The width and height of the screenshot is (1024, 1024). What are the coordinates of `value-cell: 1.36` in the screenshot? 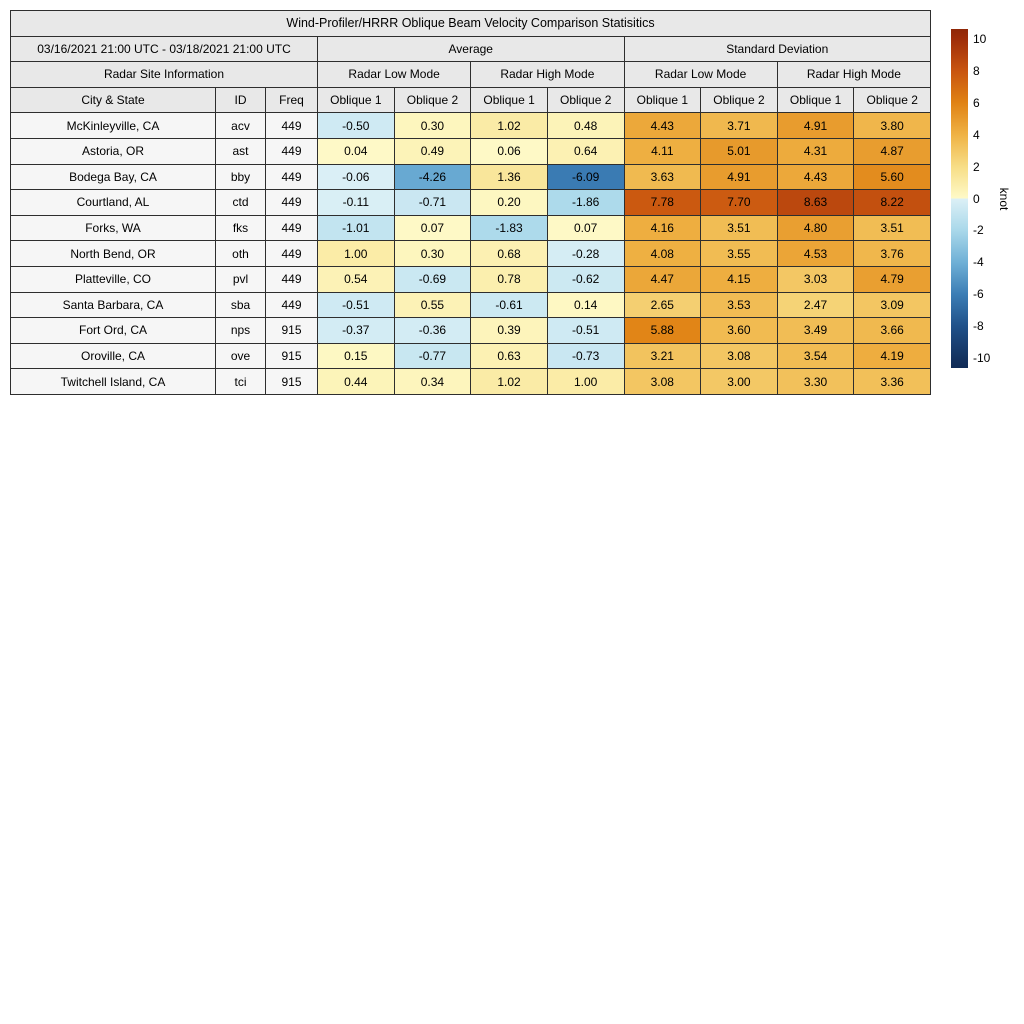 It's located at (509, 177).